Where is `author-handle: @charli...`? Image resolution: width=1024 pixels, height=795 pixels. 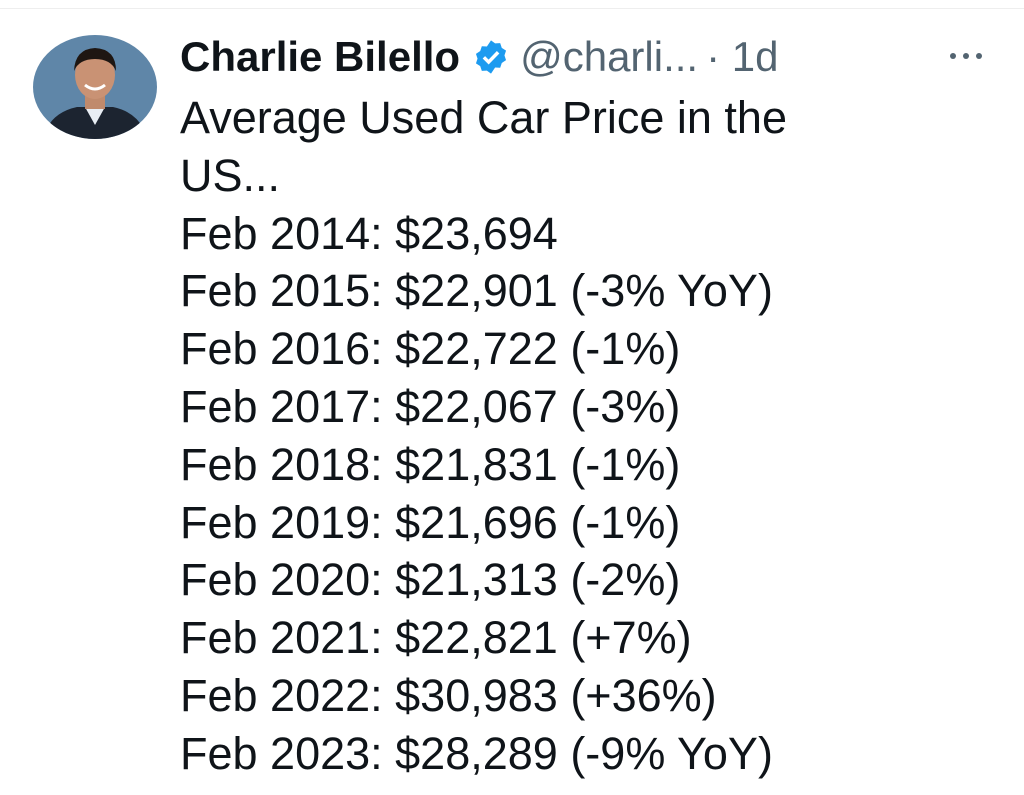 author-handle: @charli... is located at coordinates (609, 56).